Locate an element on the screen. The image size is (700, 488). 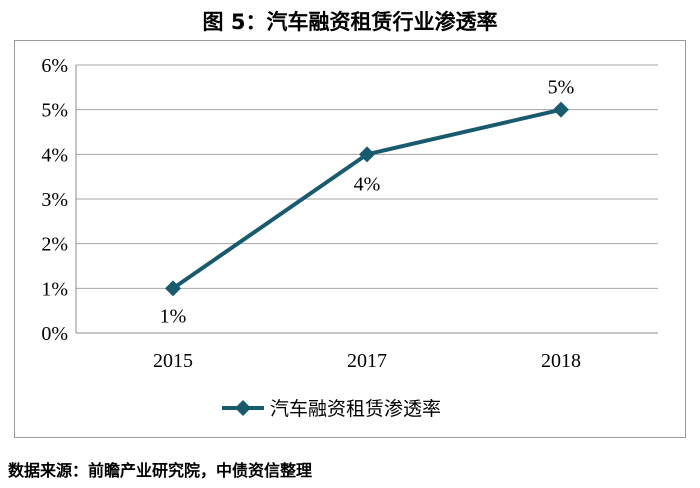
y-tick-label: 3% is located at coordinates (54, 200).